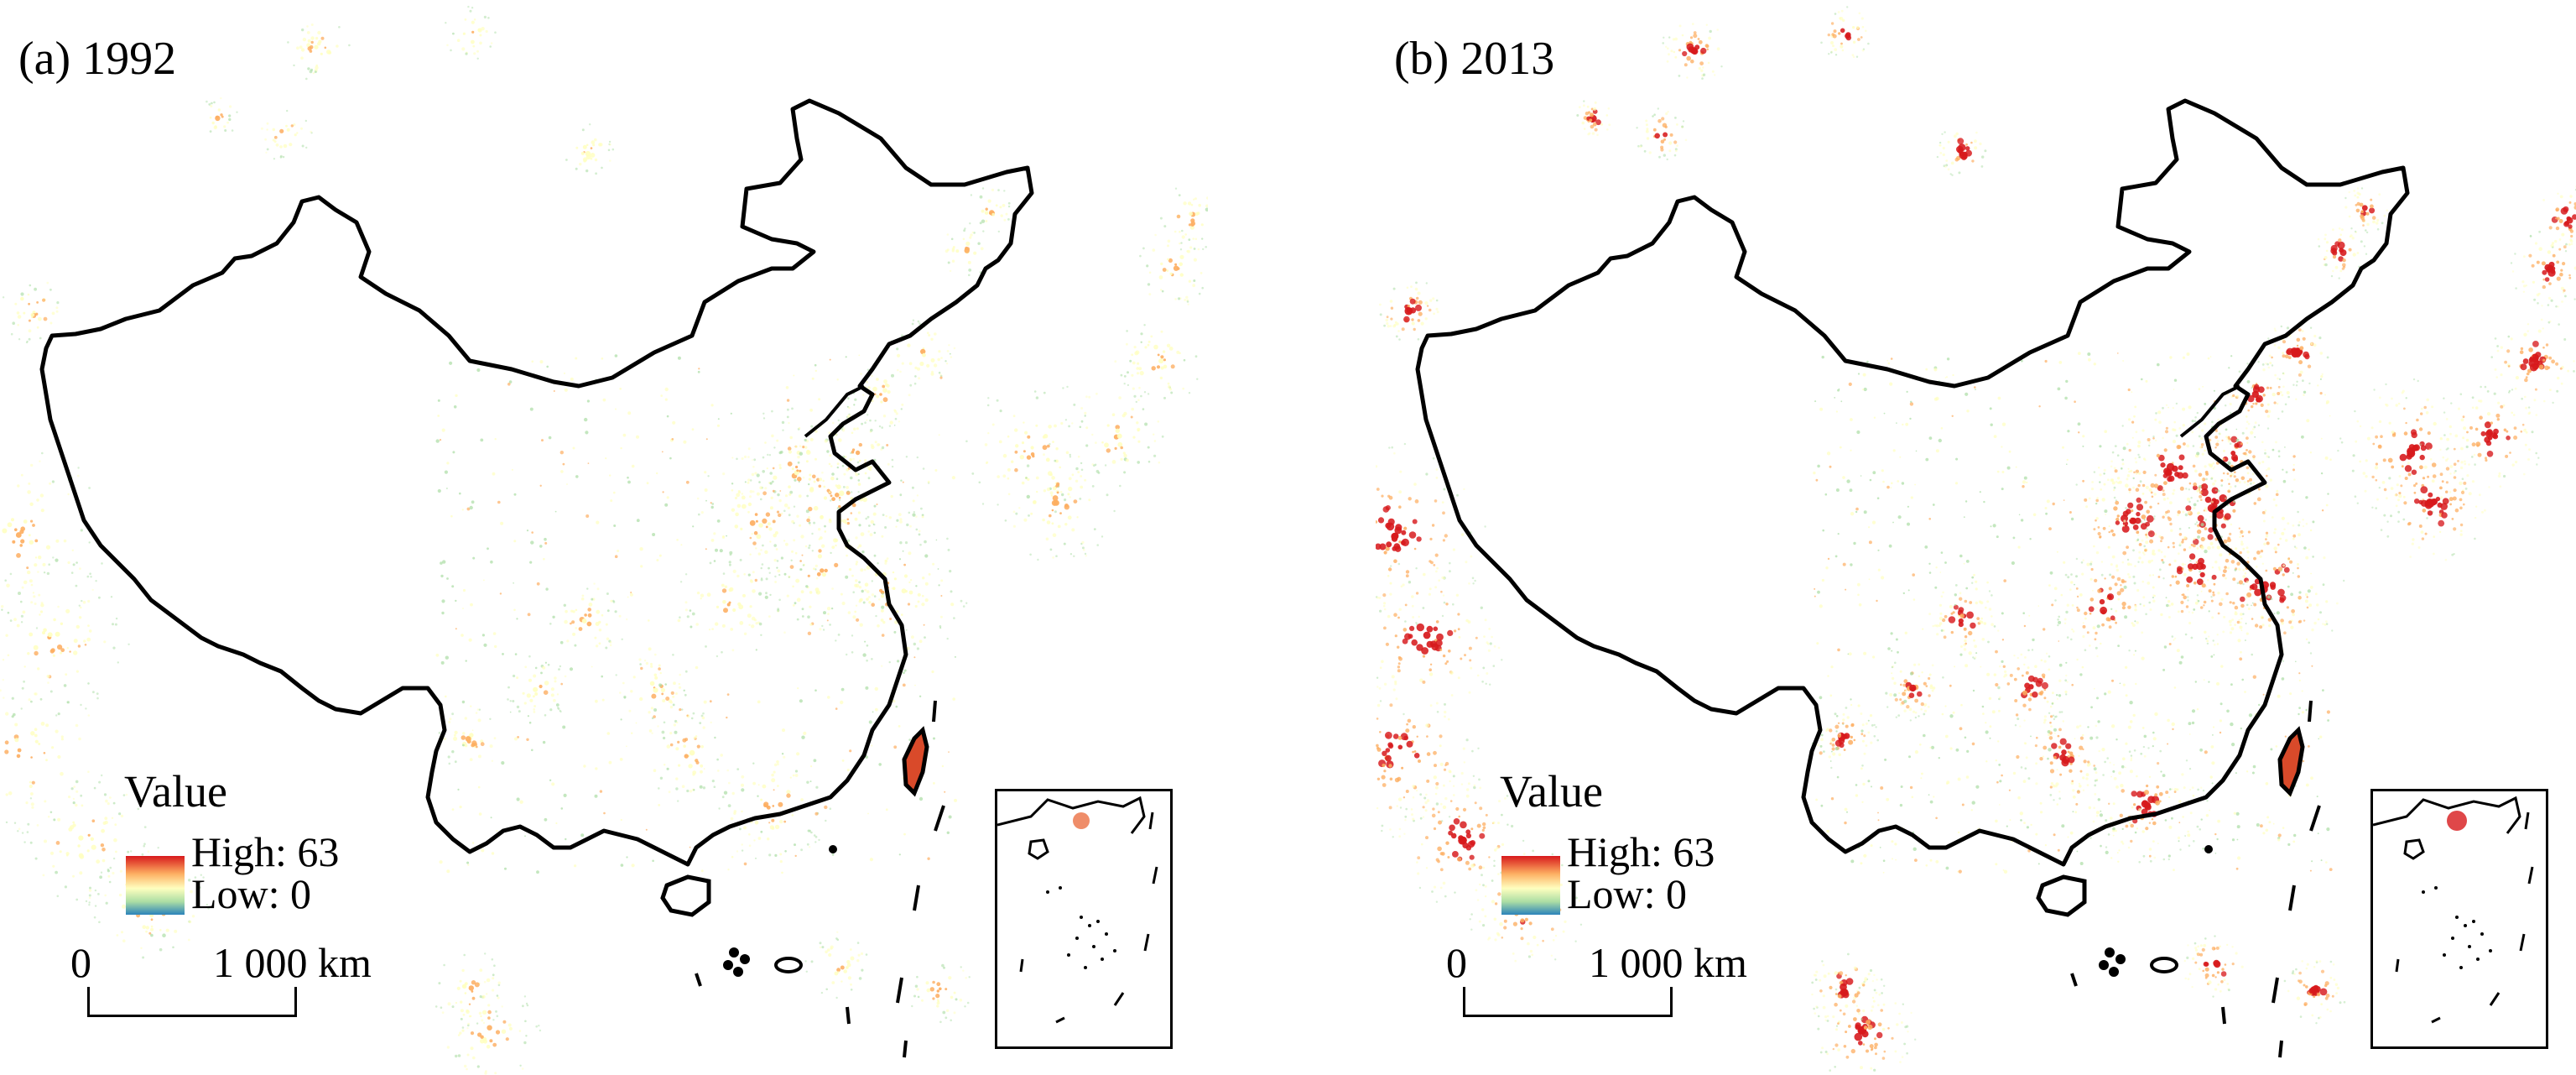  What do you see at coordinates (155, 885) in the screenshot?
I see `legend-color-ramp` at bounding box center [155, 885].